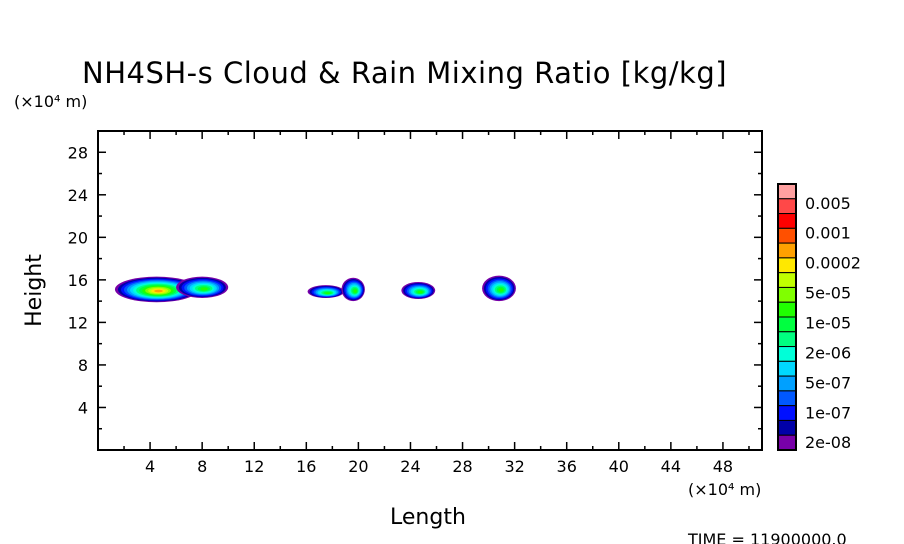  What do you see at coordinates (514, 466) in the screenshot?
I see `x-tick-label: 32` at bounding box center [514, 466].